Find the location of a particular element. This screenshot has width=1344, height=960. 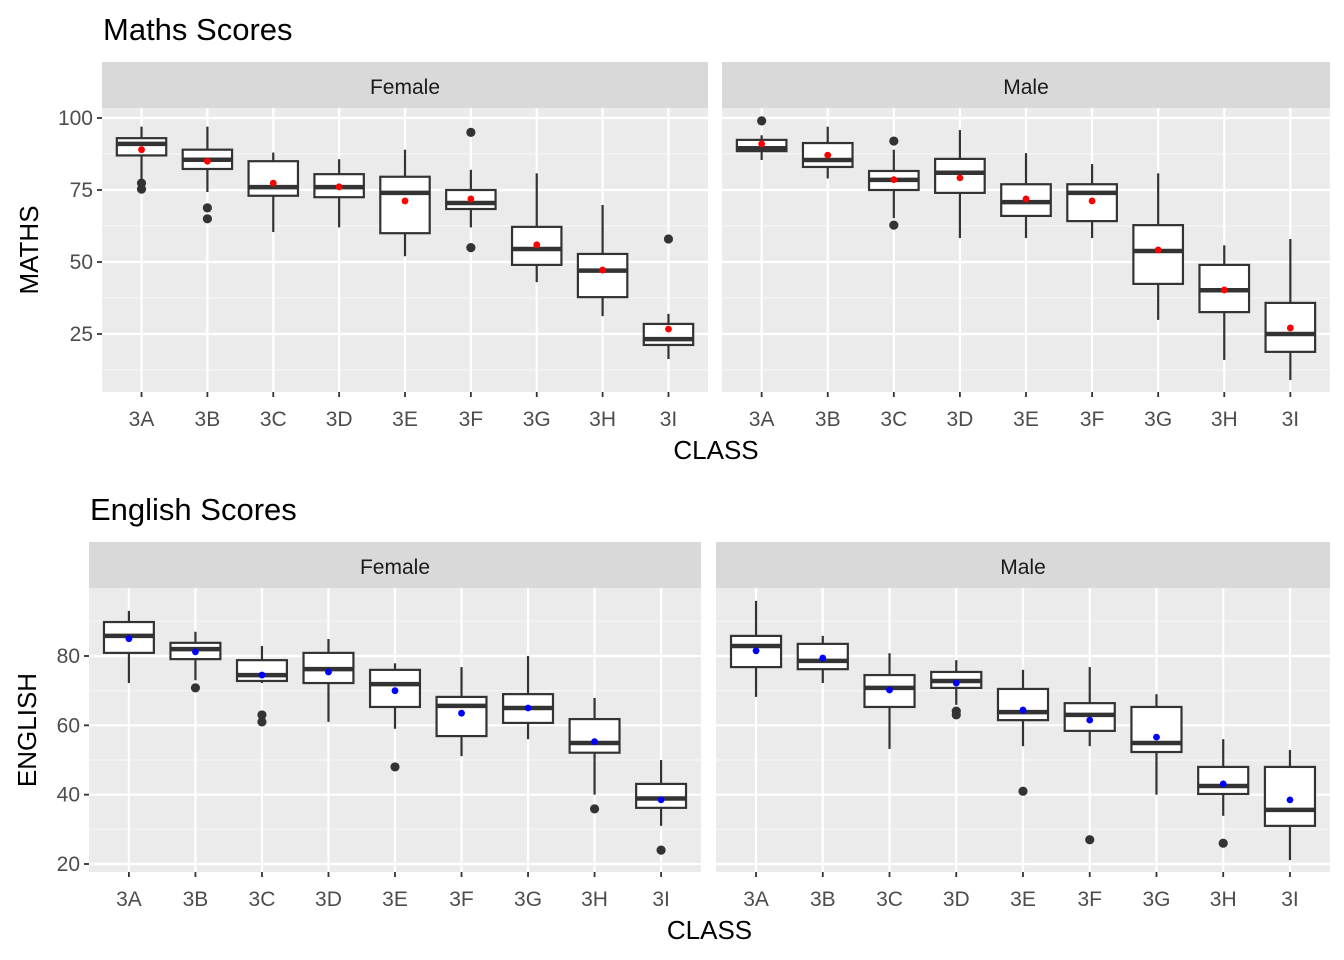

y-tick-label: 25 is located at coordinates (81, 334).